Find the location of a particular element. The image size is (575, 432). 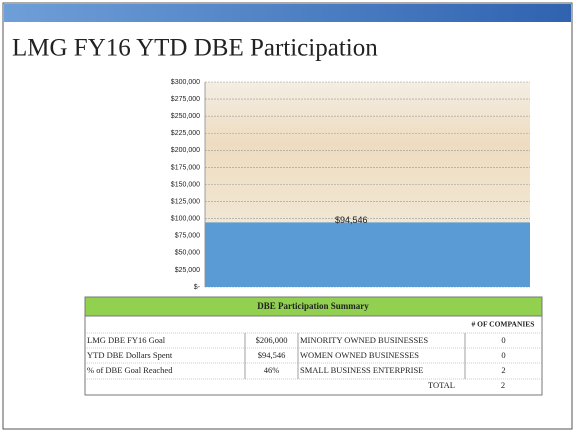

table-cell: YTD DBE Dollars Spent is located at coordinates (130, 355).